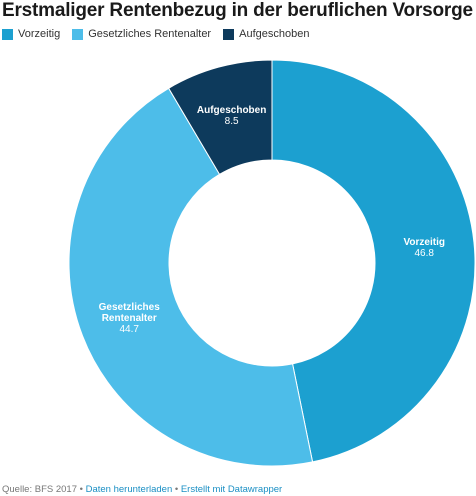  What do you see at coordinates (231, 110) in the screenshot?
I see `data-label-name-aufgeschoben: Aufgeschoben` at bounding box center [231, 110].